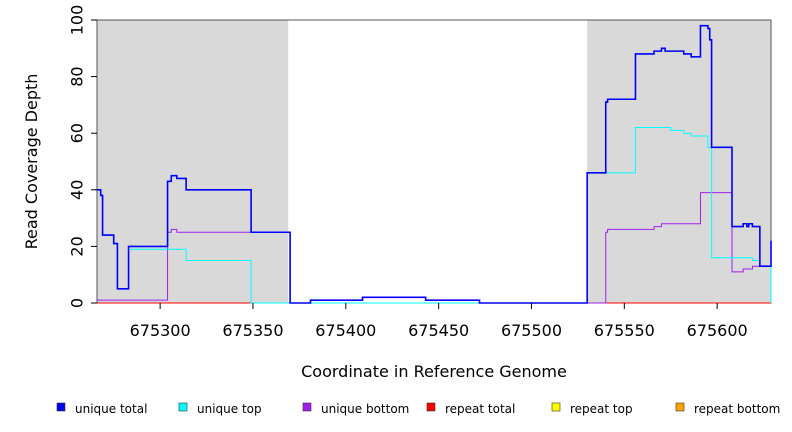 This screenshot has width=792, height=432. Describe the element at coordinates (111, 409) in the screenshot. I see `legend-label-unique-total: unique total` at that location.